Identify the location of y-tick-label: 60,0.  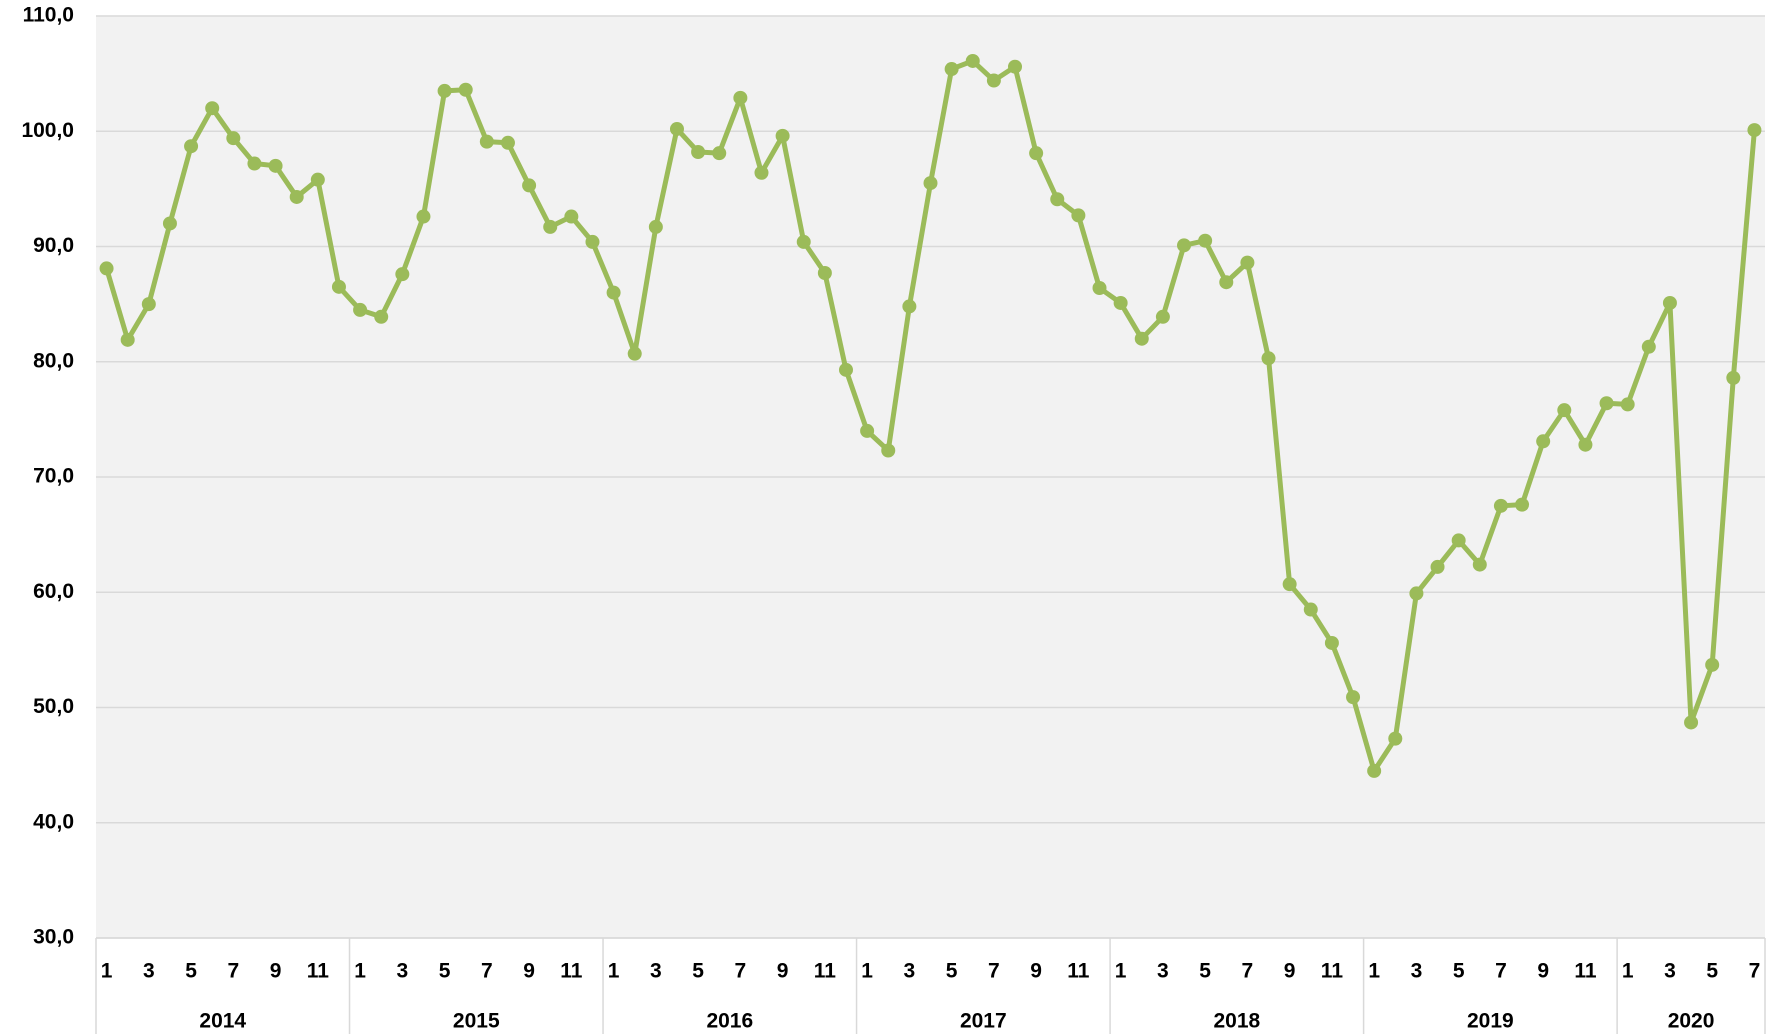
(53, 591).